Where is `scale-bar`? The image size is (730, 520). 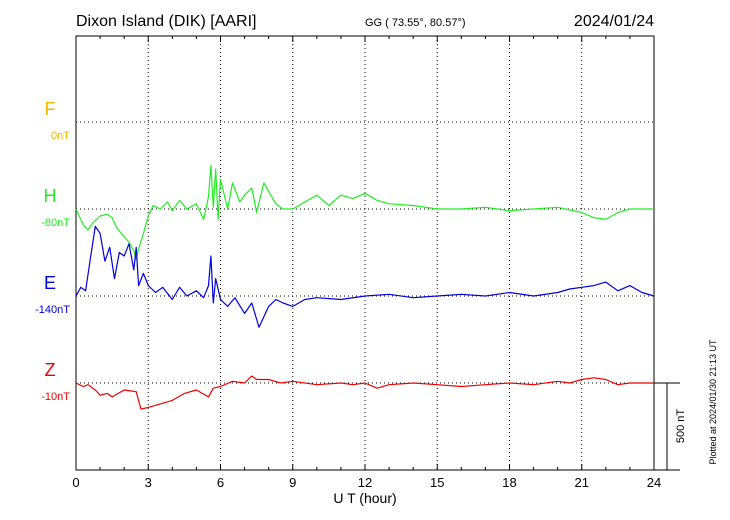
scale-bar is located at coordinates (667, 426).